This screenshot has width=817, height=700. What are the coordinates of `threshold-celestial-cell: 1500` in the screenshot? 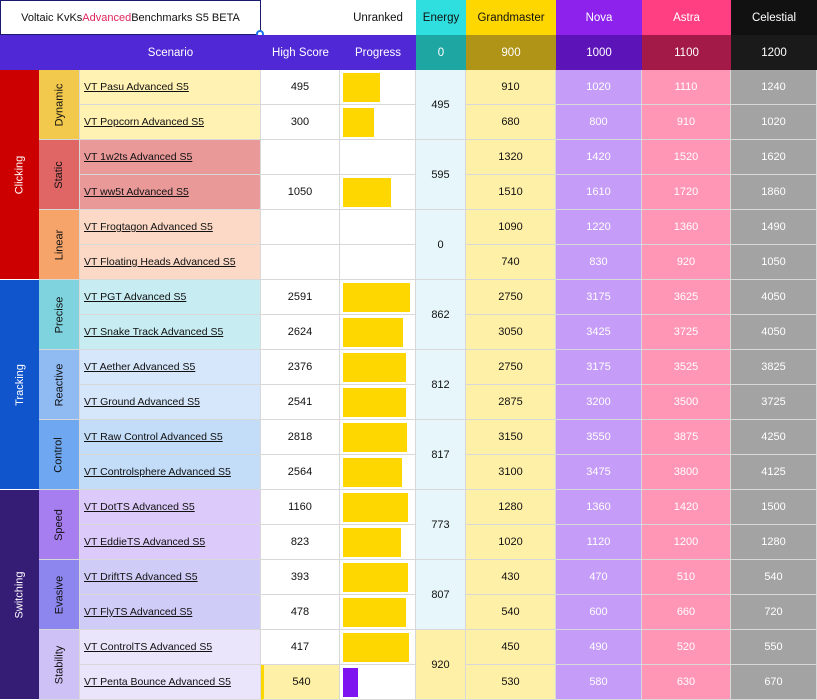 It's located at (774, 507).